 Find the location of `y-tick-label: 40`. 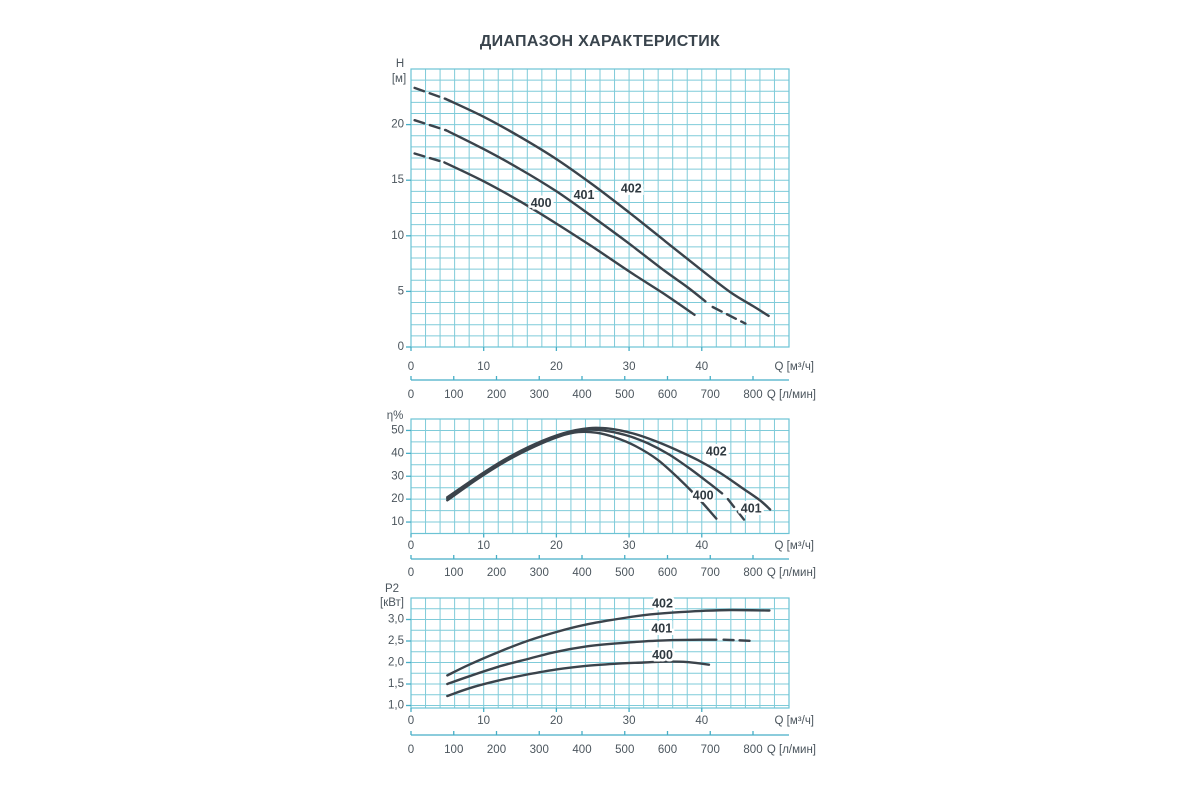

y-tick-label: 40 is located at coordinates (397, 453).